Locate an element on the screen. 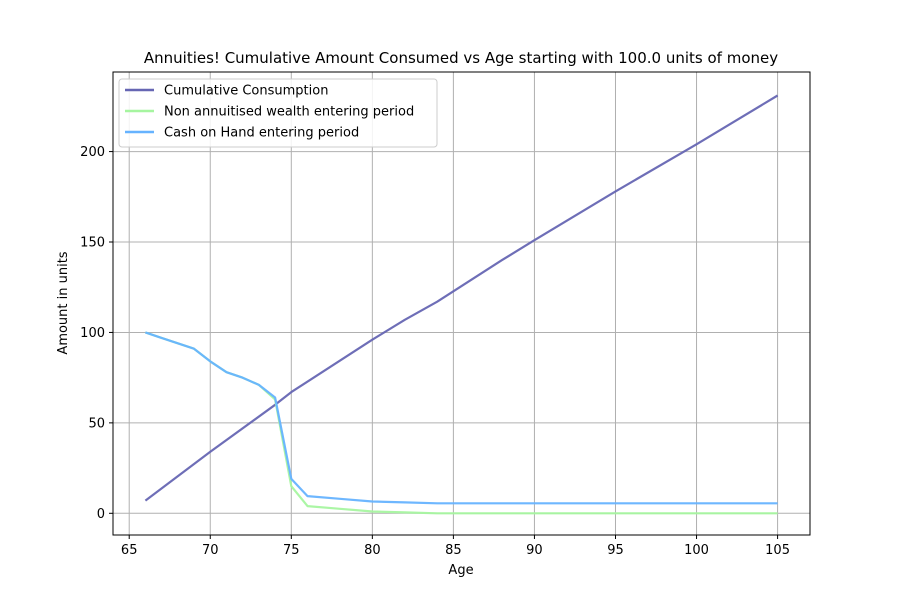 This screenshot has width=900, height=600. legend-label-3: Cash on Hand entering period is located at coordinates (261, 133).